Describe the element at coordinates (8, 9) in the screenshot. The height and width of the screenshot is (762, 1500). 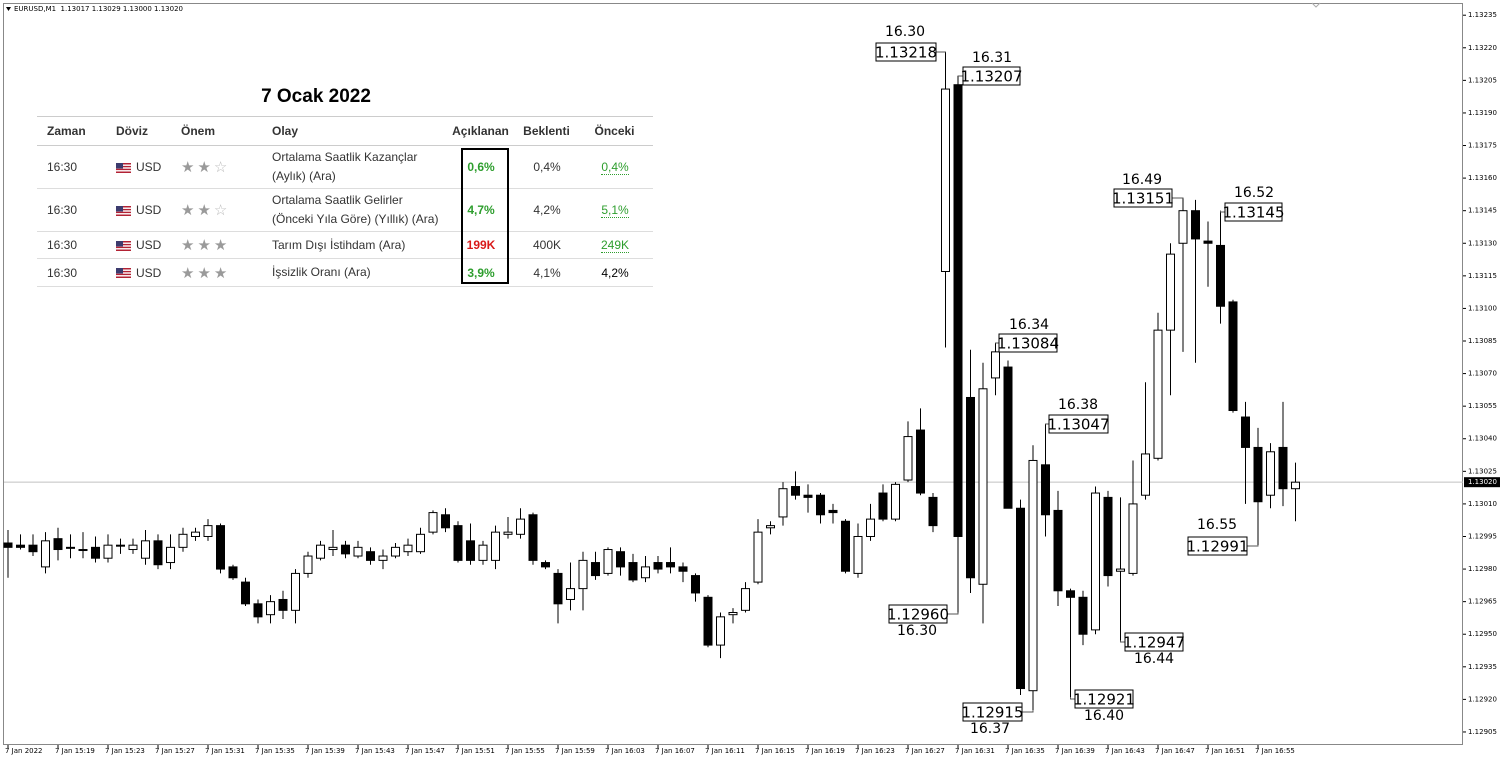
I see `menu-arrow` at that location.